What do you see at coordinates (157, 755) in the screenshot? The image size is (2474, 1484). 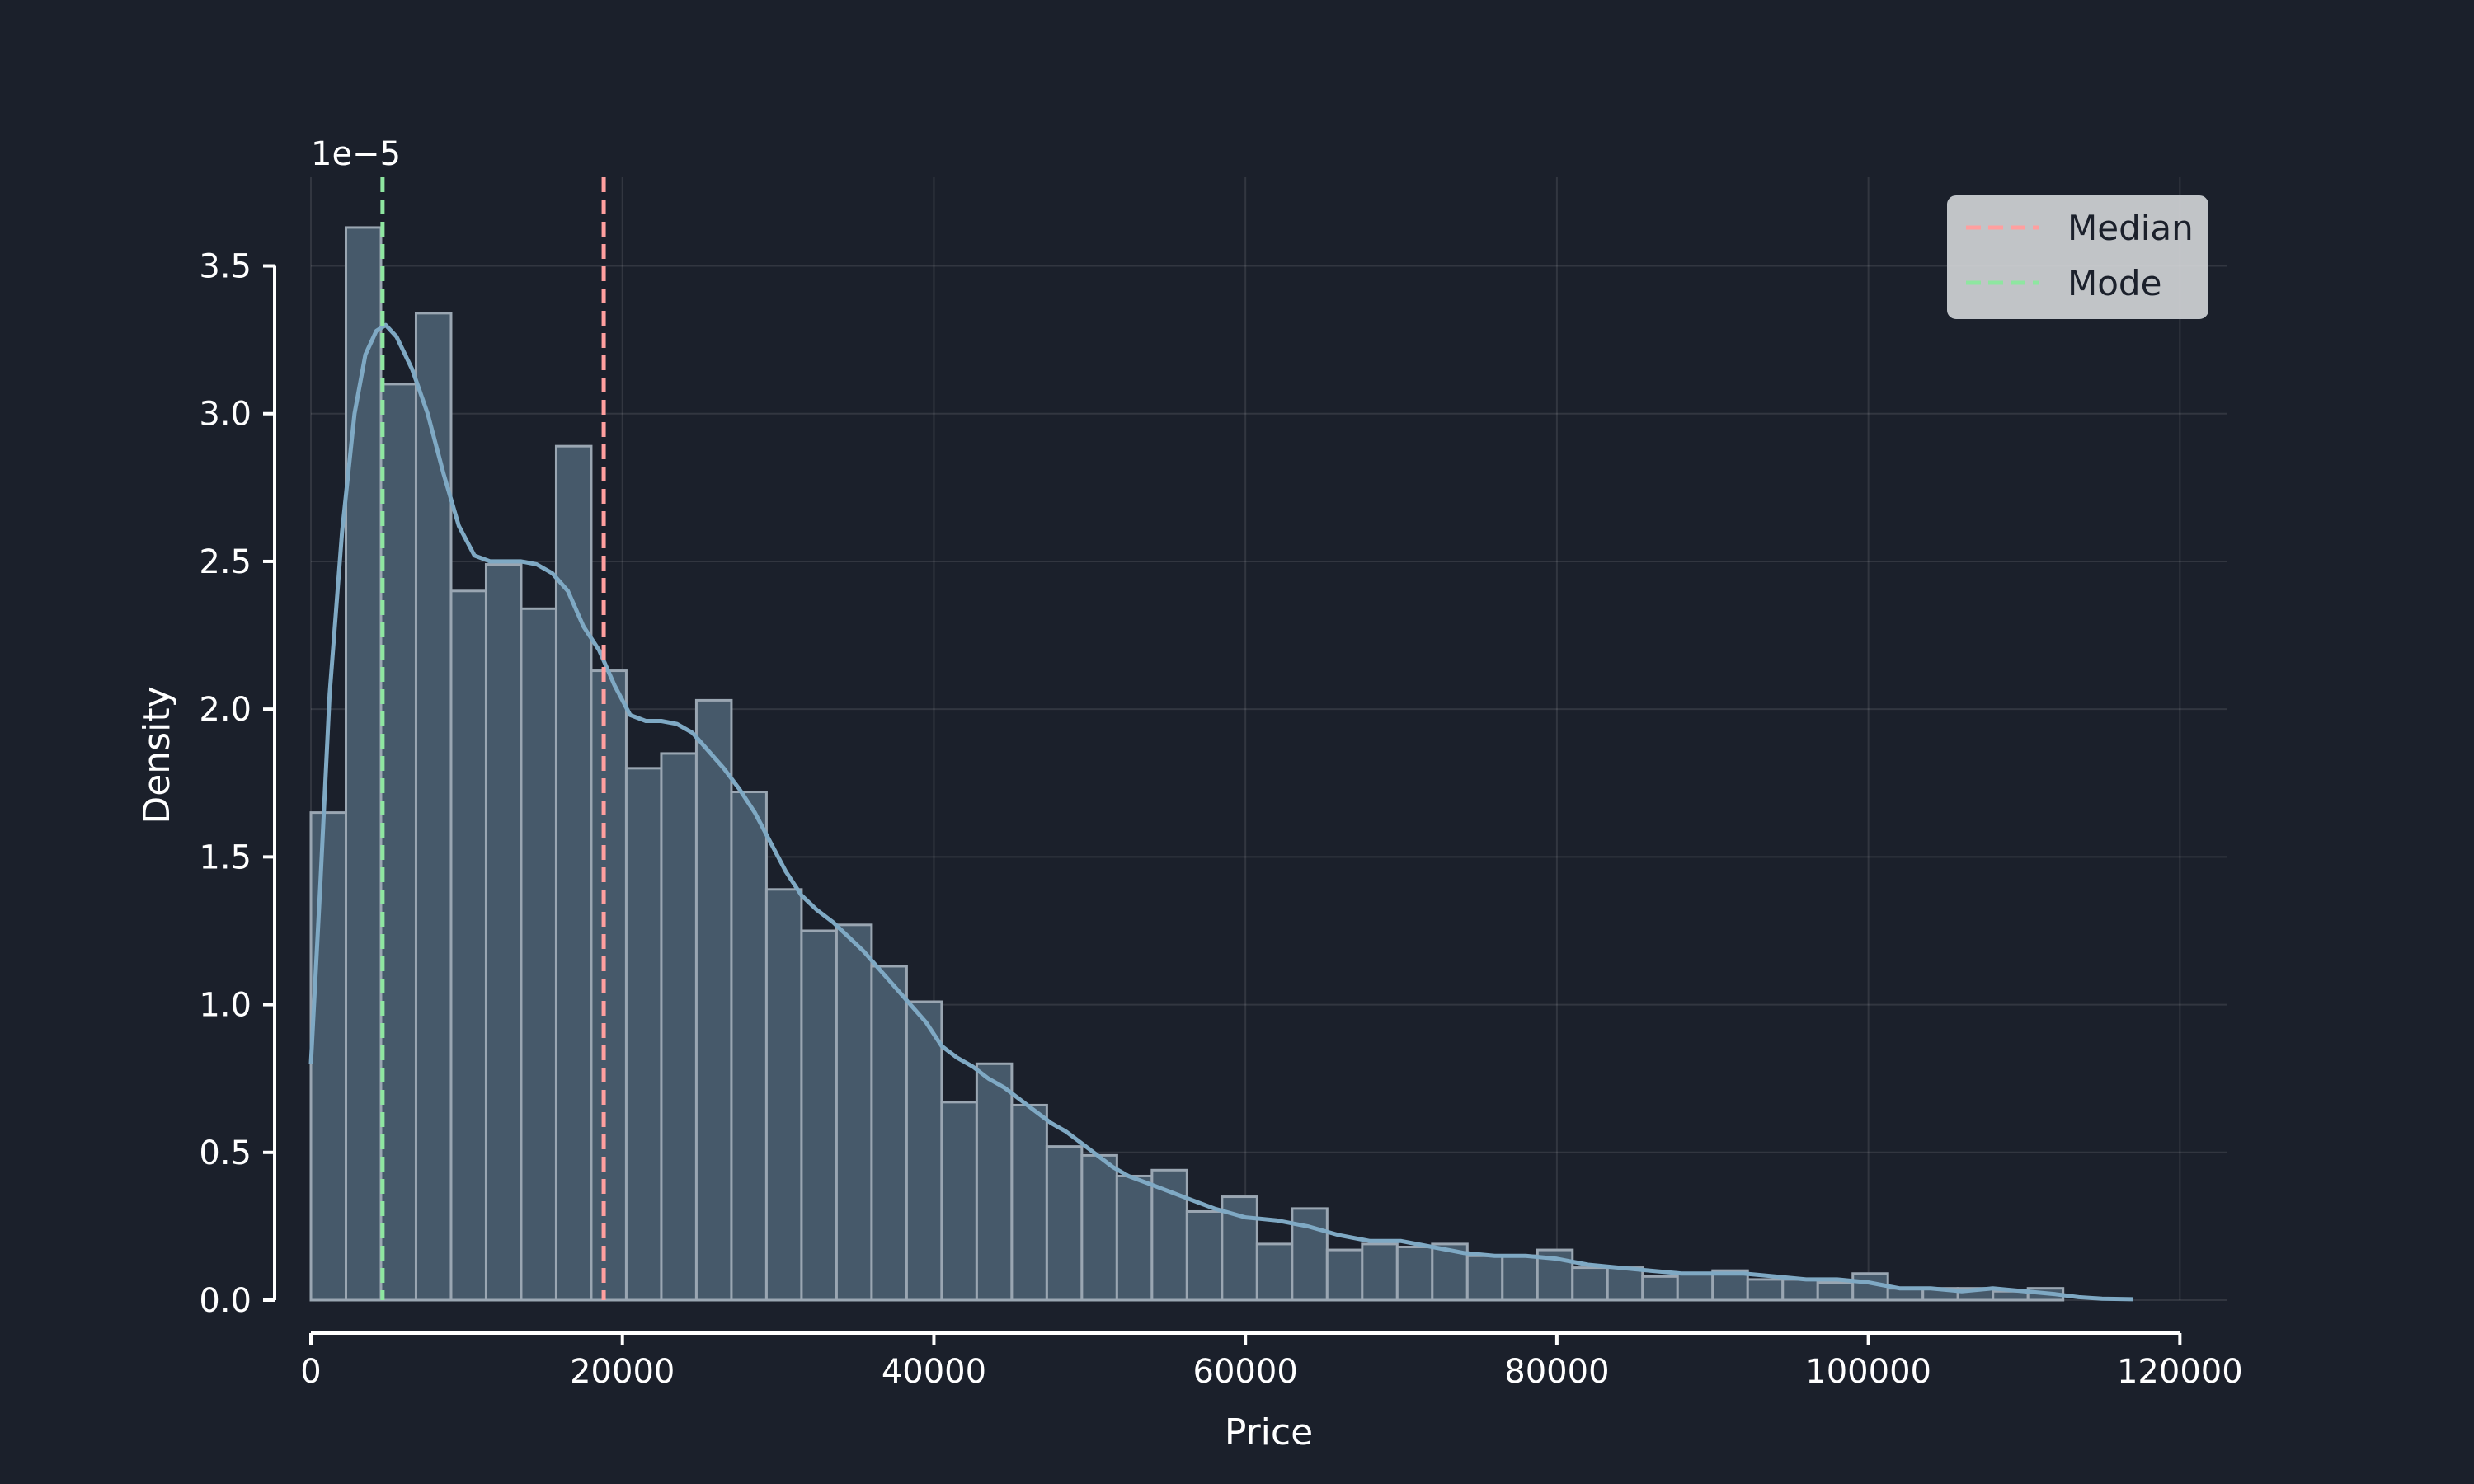 I see `y-axis-title: Density` at bounding box center [157, 755].